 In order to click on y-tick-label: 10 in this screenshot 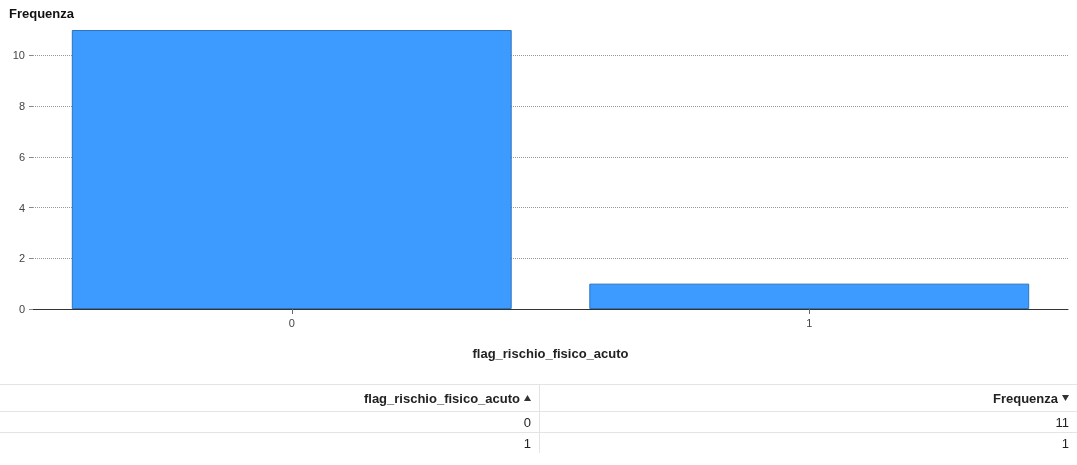, I will do `click(18, 55)`.